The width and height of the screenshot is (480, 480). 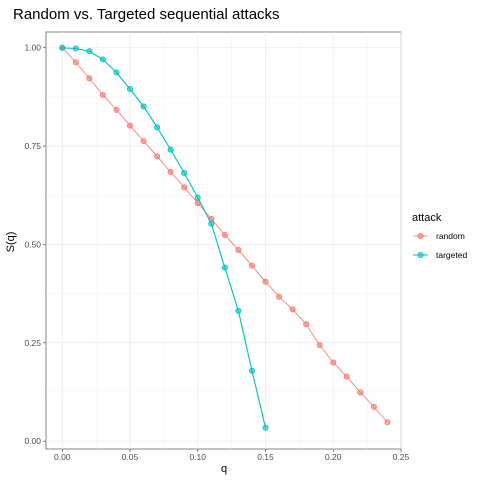 What do you see at coordinates (450, 236) in the screenshot?
I see `legend-label-random: random` at bounding box center [450, 236].